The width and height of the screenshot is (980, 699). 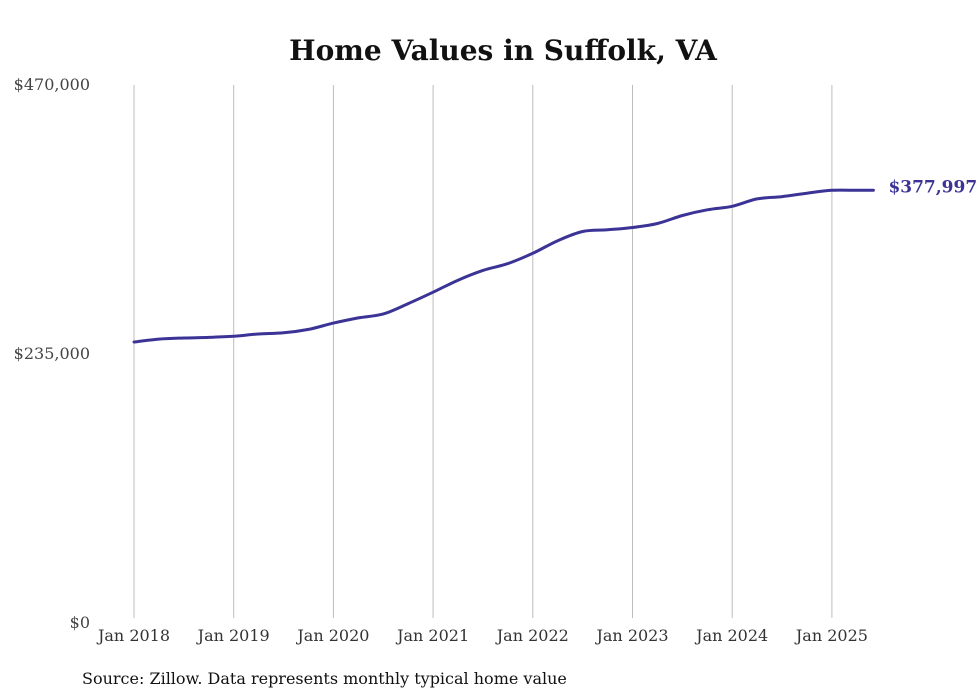 What do you see at coordinates (731, 635) in the screenshot?
I see `x-tick-label: Jan 2024` at bounding box center [731, 635].